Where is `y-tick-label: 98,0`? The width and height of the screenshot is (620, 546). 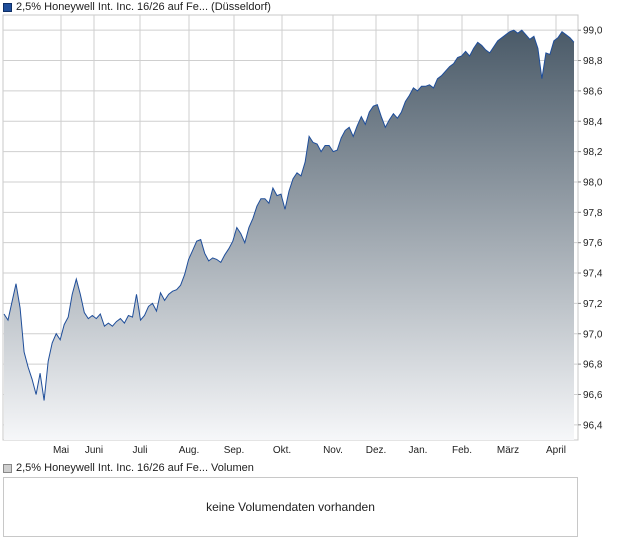 y-tick-label: 98,0 is located at coordinates (593, 182).